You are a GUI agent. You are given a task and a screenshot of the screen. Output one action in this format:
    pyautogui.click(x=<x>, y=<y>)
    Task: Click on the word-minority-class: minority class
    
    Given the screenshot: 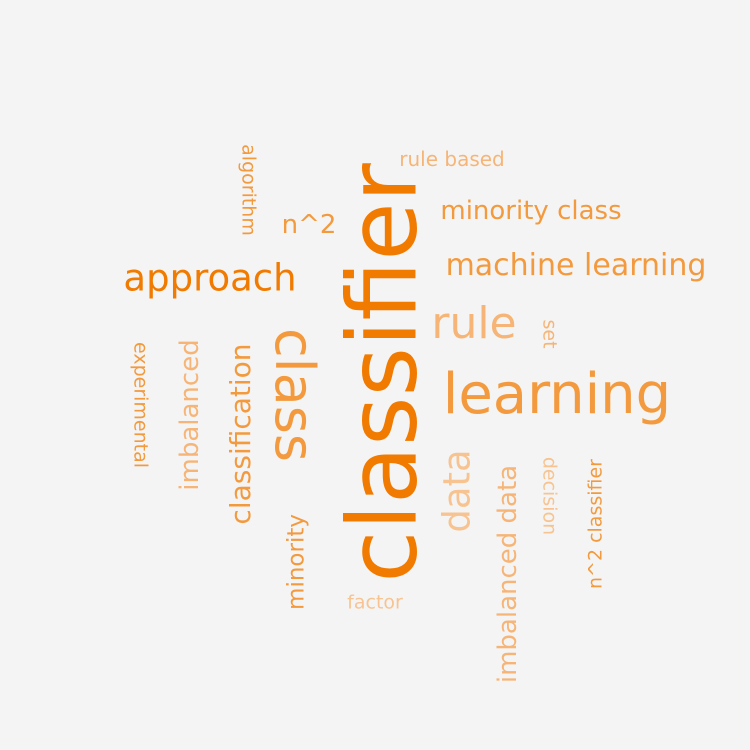 What is the action you would take?
    pyautogui.click(x=531, y=211)
    